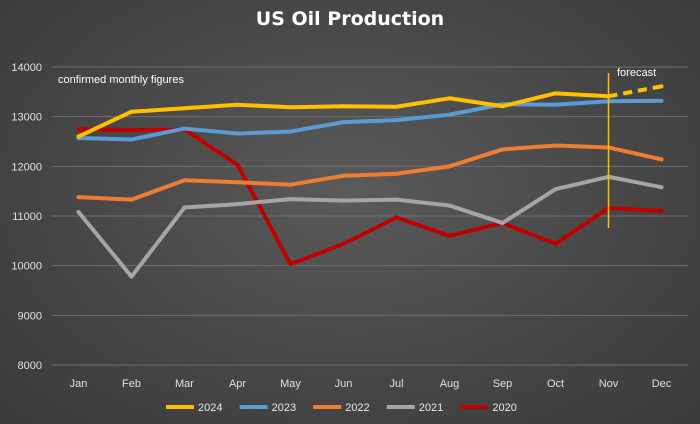 The width and height of the screenshot is (700, 424). Describe the element at coordinates (555, 384) in the screenshot. I see `x-tick-label: Oct` at that location.